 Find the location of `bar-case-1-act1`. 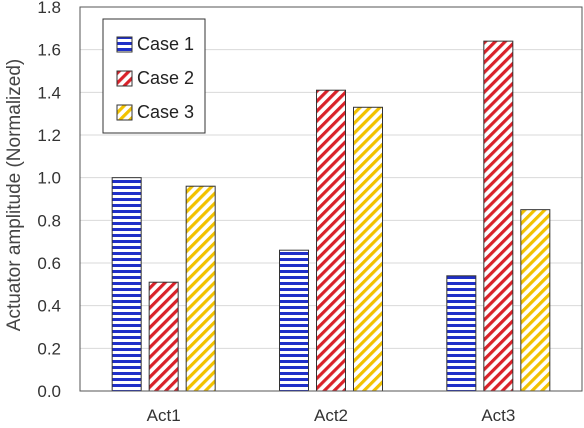

bar-case-1-act1 is located at coordinates (126, 284).